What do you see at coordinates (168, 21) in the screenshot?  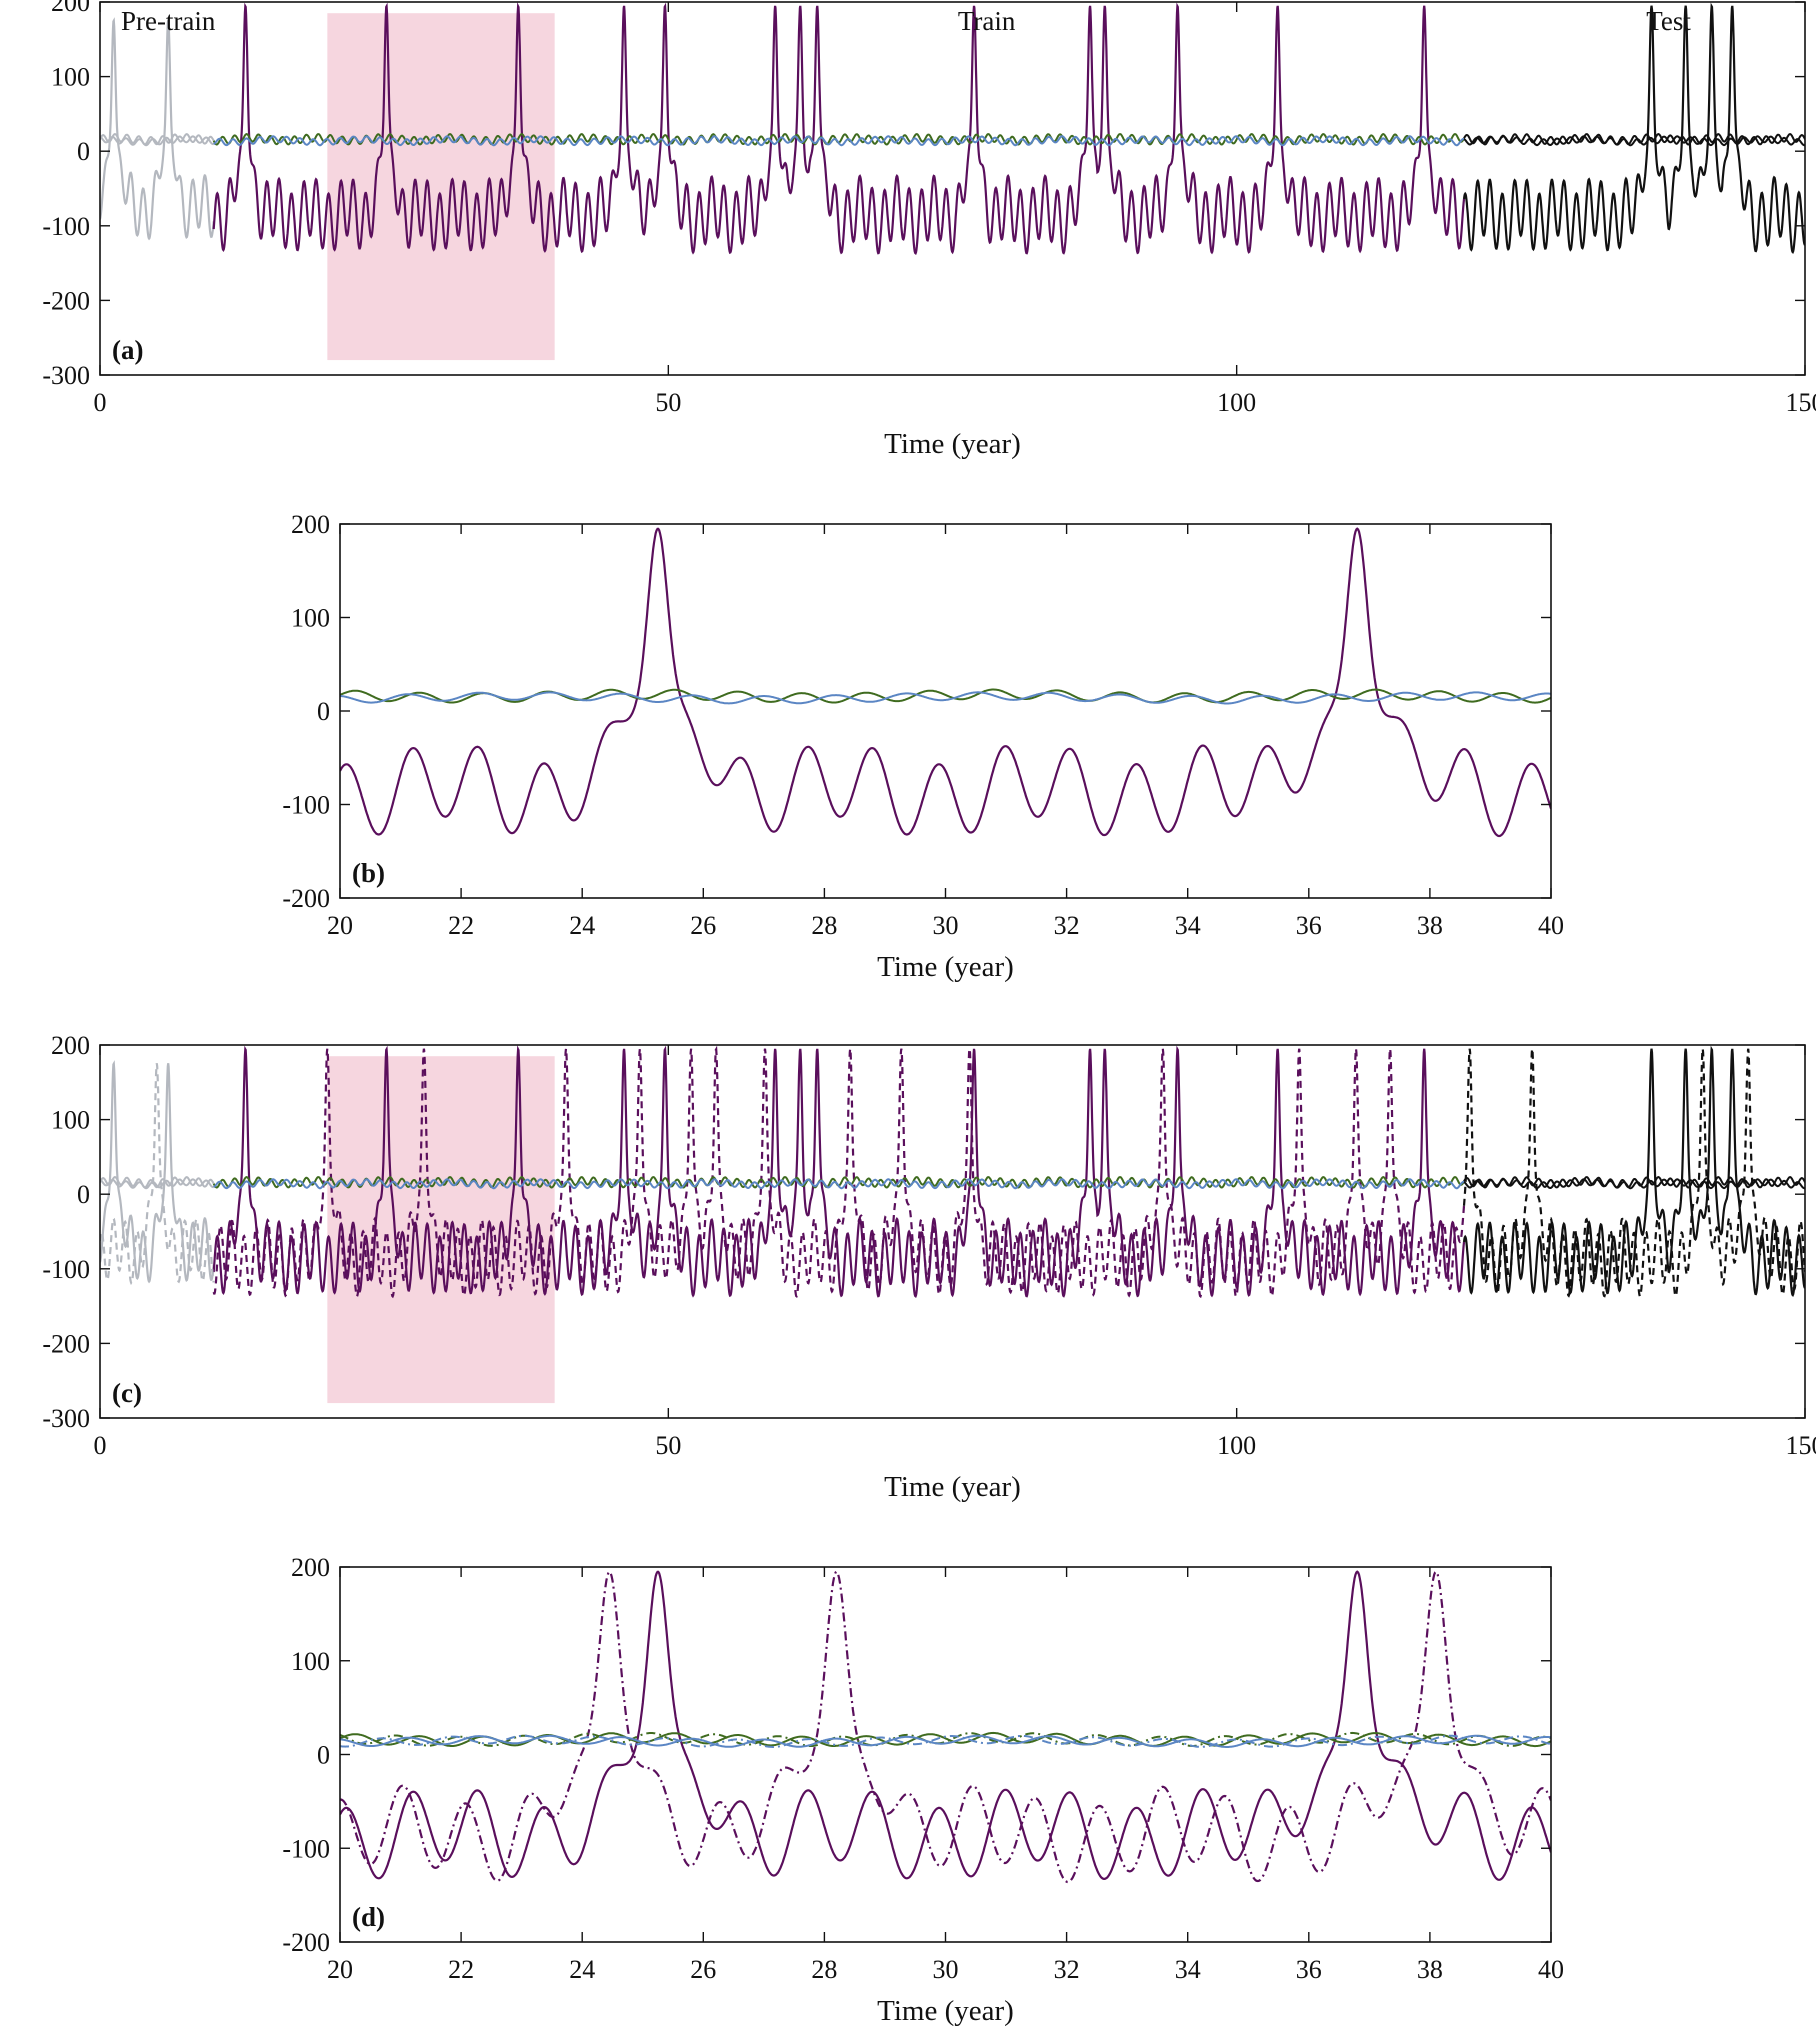 I see `annotation-label: Pre-train` at bounding box center [168, 21].